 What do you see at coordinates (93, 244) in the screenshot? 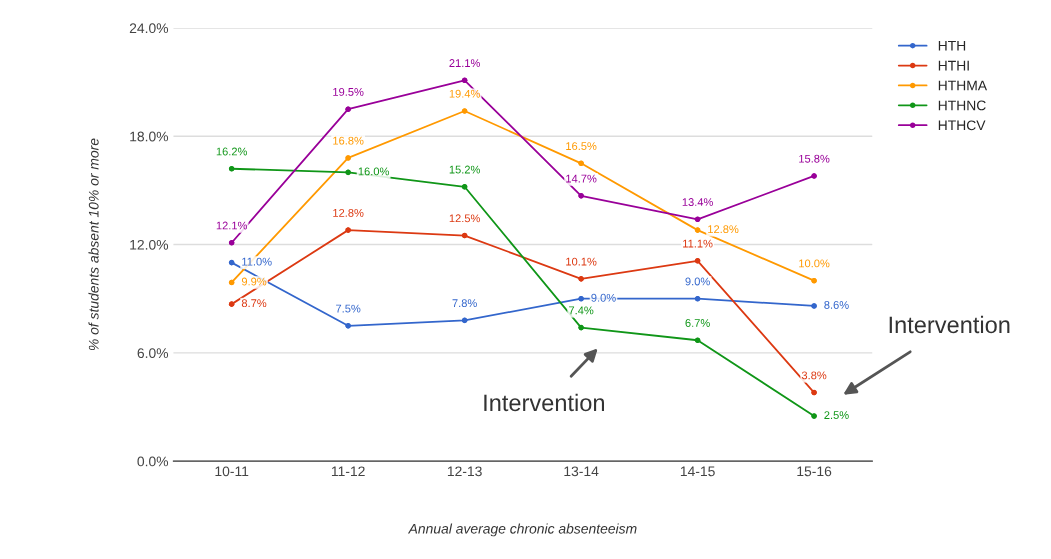
I see `y-axis-title: % of students absent 10% or more` at bounding box center [93, 244].